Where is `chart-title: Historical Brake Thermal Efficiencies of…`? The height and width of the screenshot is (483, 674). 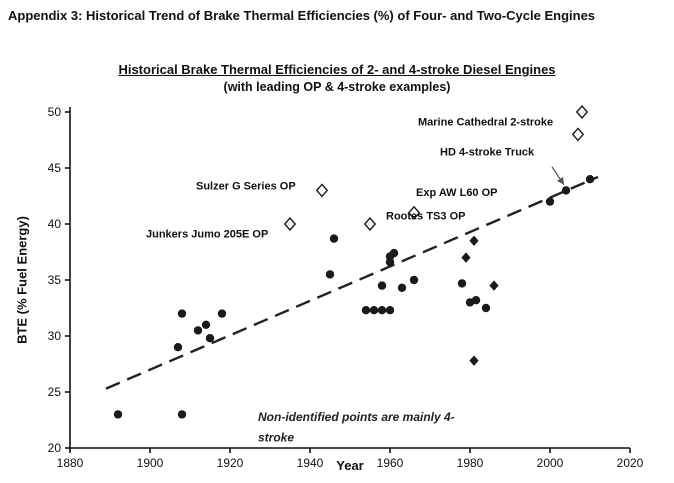 chart-title: Historical Brake Thermal Efficiencies of… is located at coordinates (337, 69).